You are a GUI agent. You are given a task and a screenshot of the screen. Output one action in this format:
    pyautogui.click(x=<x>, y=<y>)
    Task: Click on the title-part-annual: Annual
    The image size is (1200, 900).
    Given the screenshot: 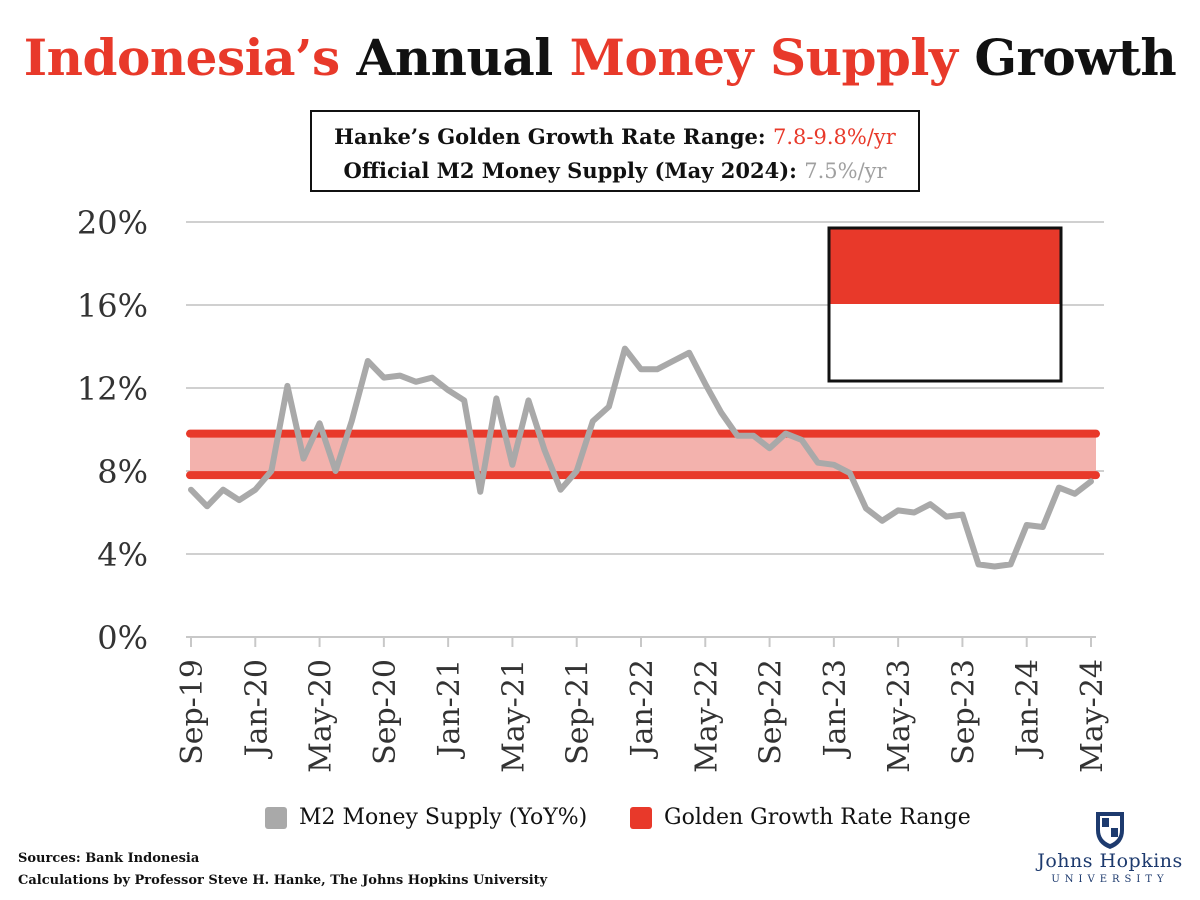 What is the action you would take?
    pyautogui.click(x=454, y=57)
    